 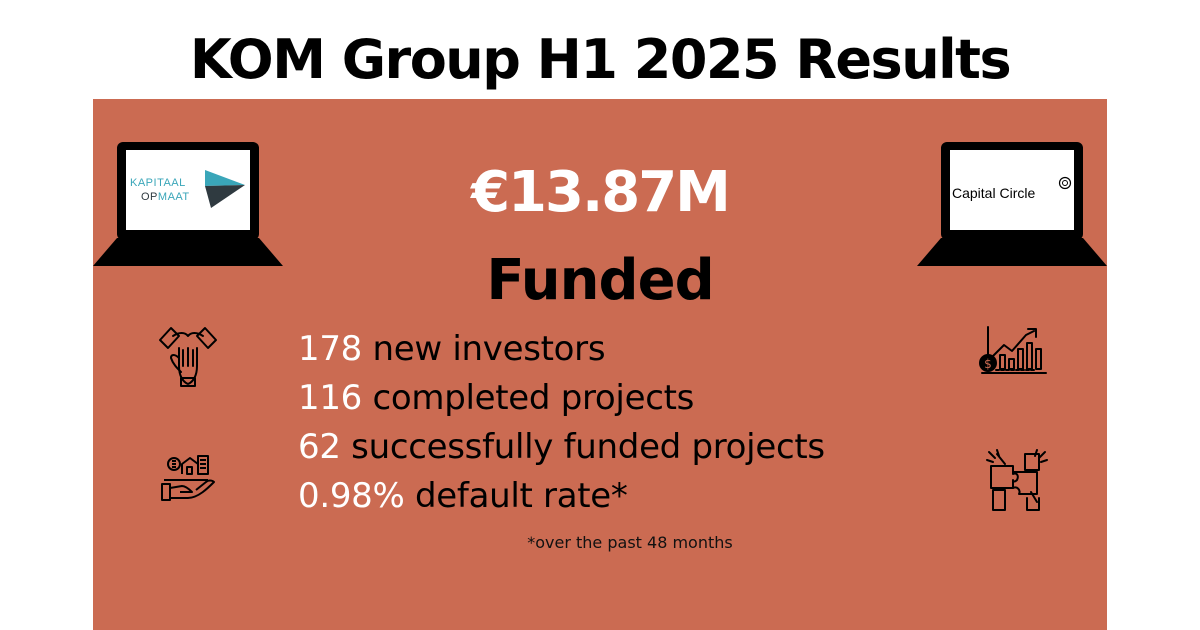 What do you see at coordinates (1017, 480) in the screenshot?
I see `puzzle-hands-icon` at bounding box center [1017, 480].